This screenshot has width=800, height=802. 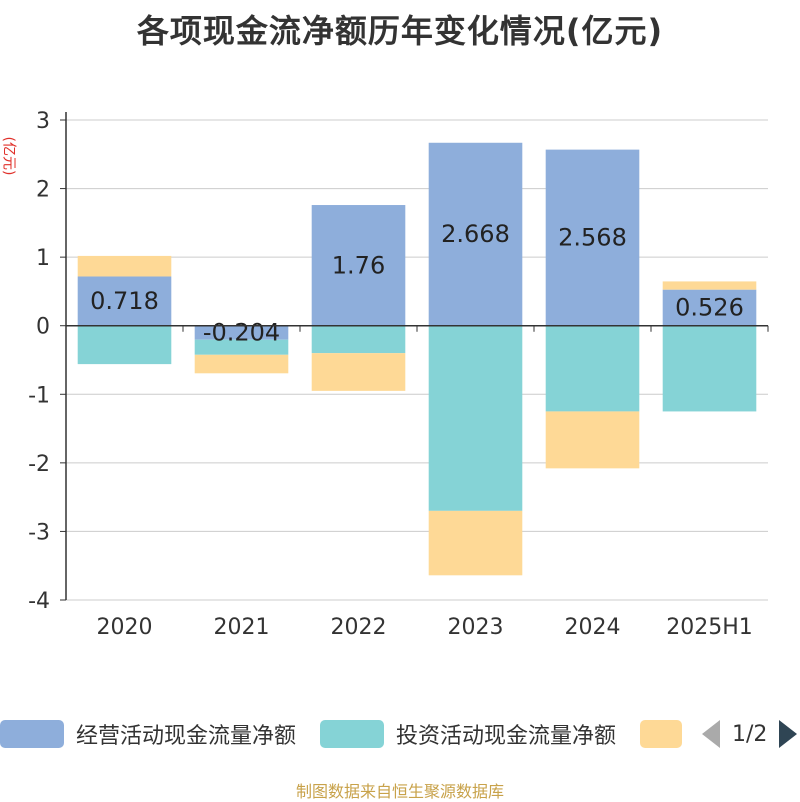 I want to click on bar-series0-2024, so click(x=592, y=237).